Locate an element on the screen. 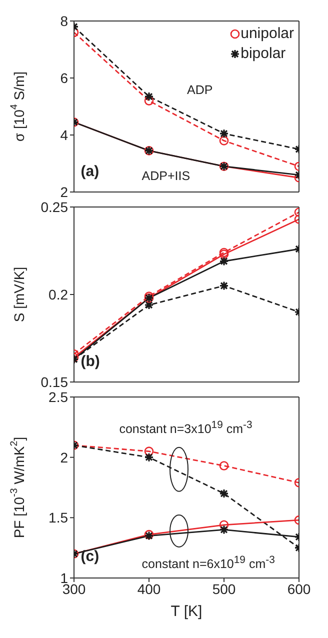 The width and height of the screenshot is (328, 638). annotation: ADP+IIS is located at coordinates (166, 176).